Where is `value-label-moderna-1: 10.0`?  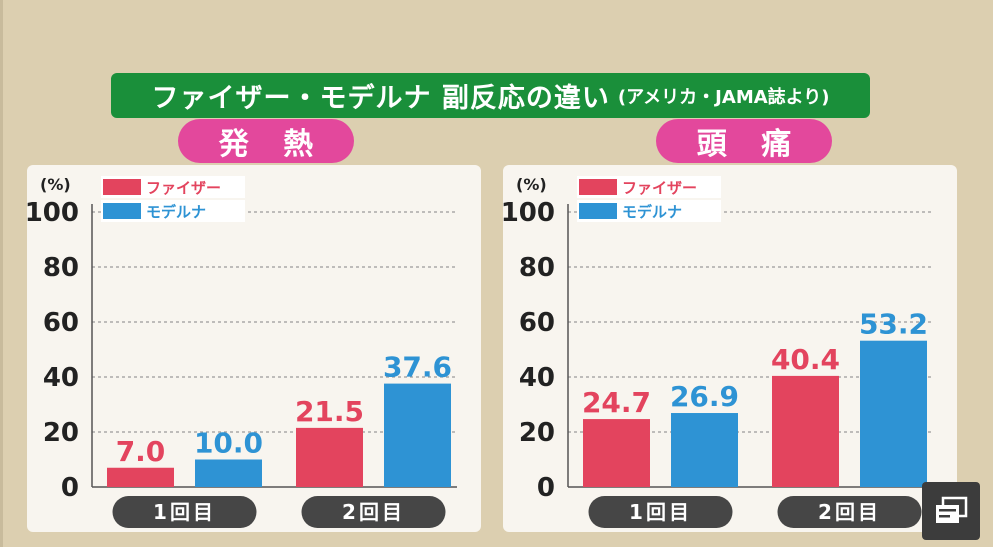 value-label-moderna-1: 10.0 is located at coordinates (228, 443).